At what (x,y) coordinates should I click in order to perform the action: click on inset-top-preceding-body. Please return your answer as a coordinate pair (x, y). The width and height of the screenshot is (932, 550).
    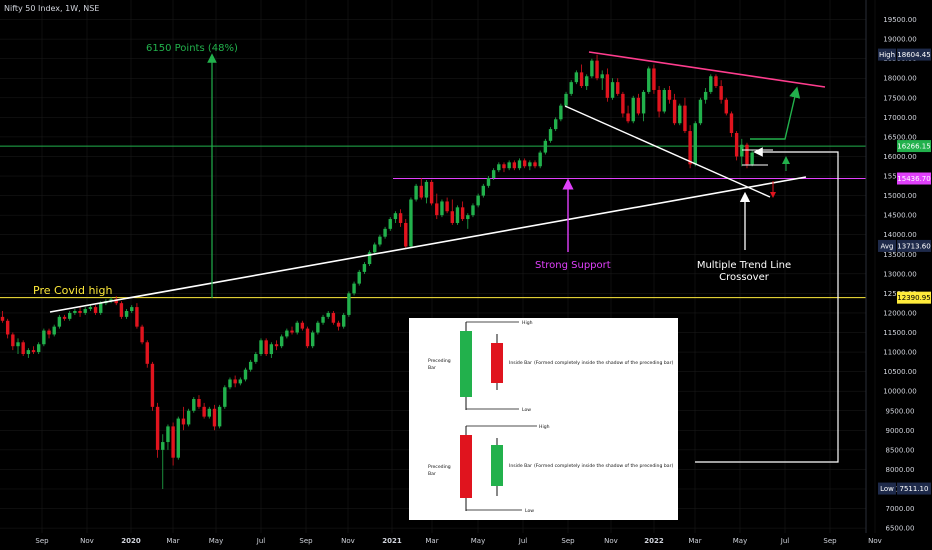
    Looking at the image, I should click on (466, 364).